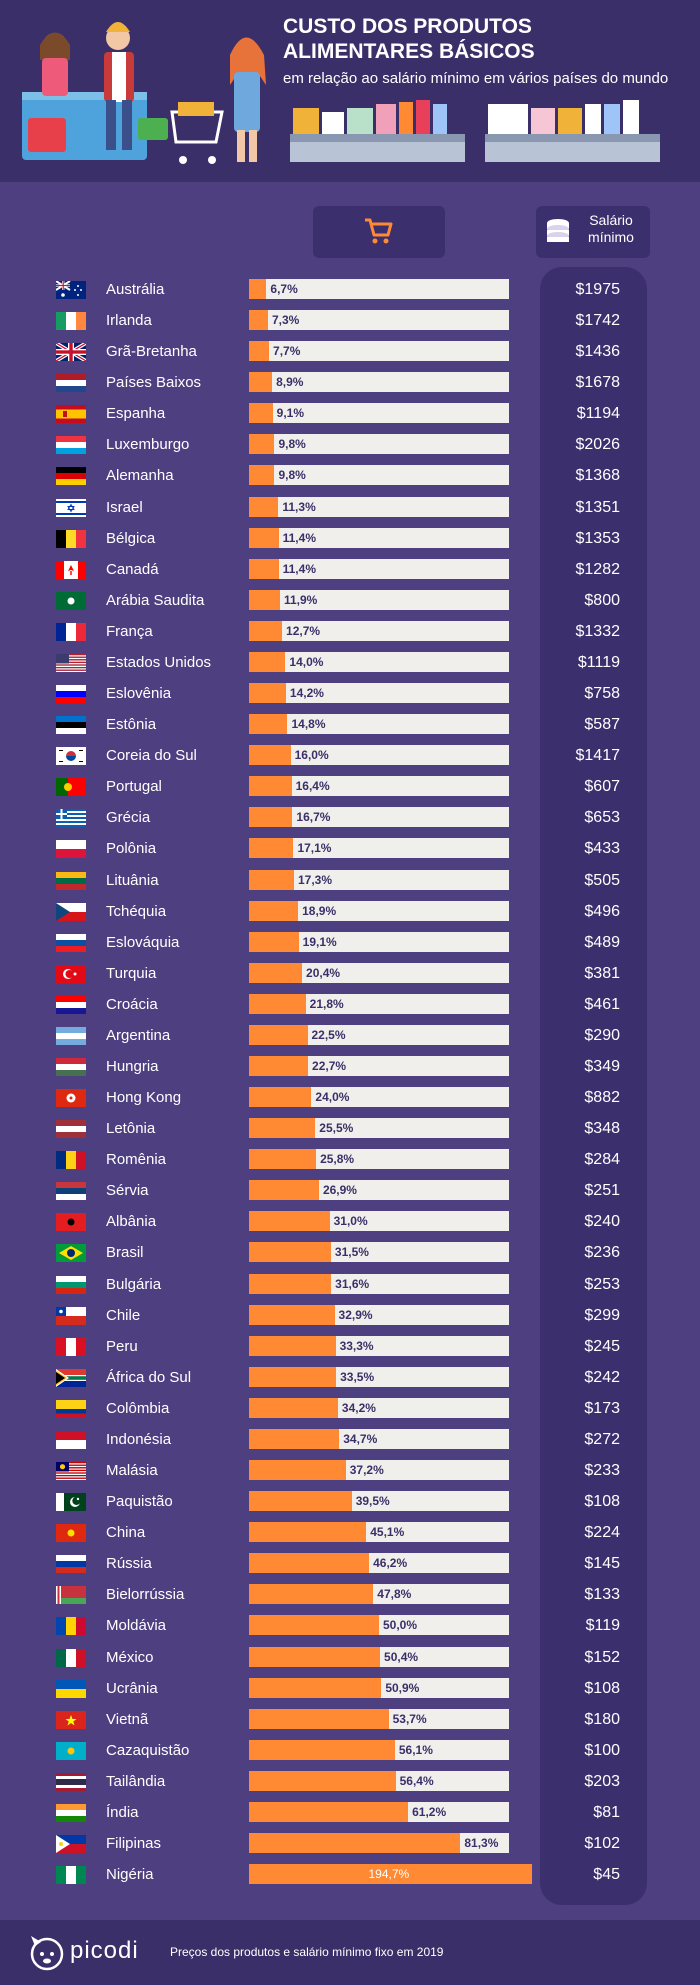 Image resolution: width=700 pixels, height=1985 pixels. I want to click on country-label: Grã-Bretanha, so click(151, 352).